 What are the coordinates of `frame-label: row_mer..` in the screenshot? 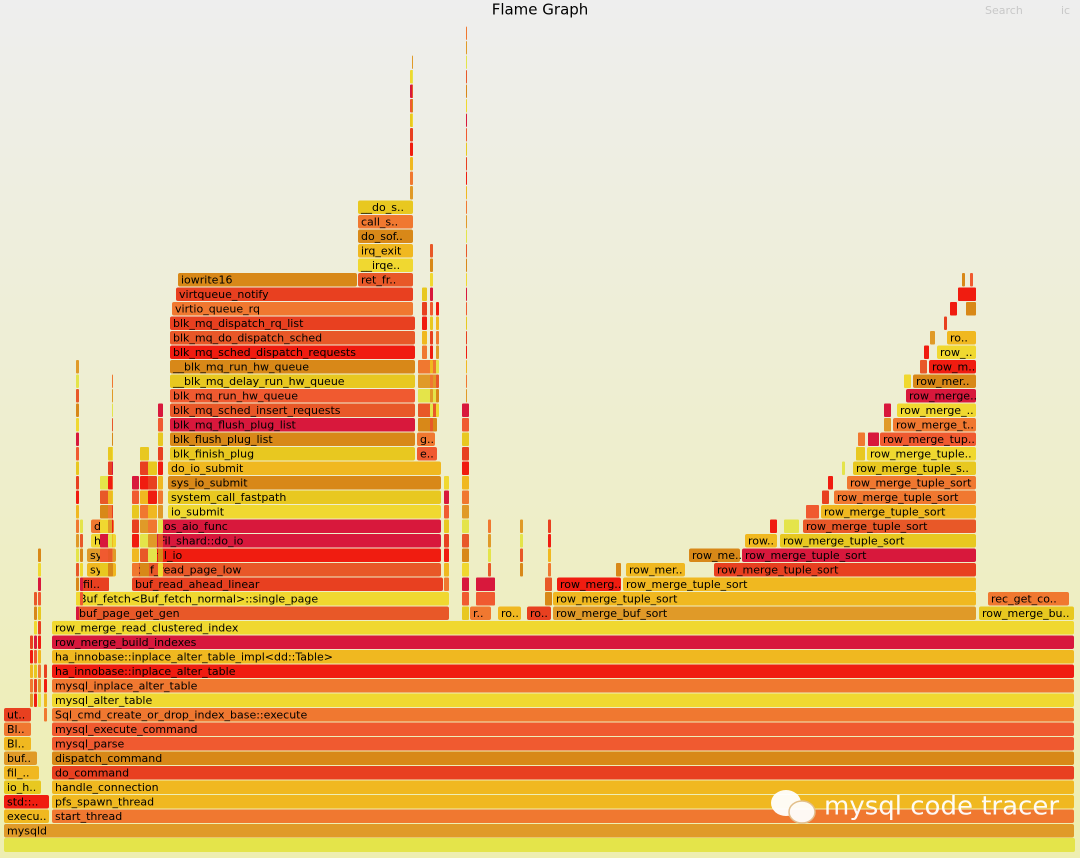 It's located at (943, 381).